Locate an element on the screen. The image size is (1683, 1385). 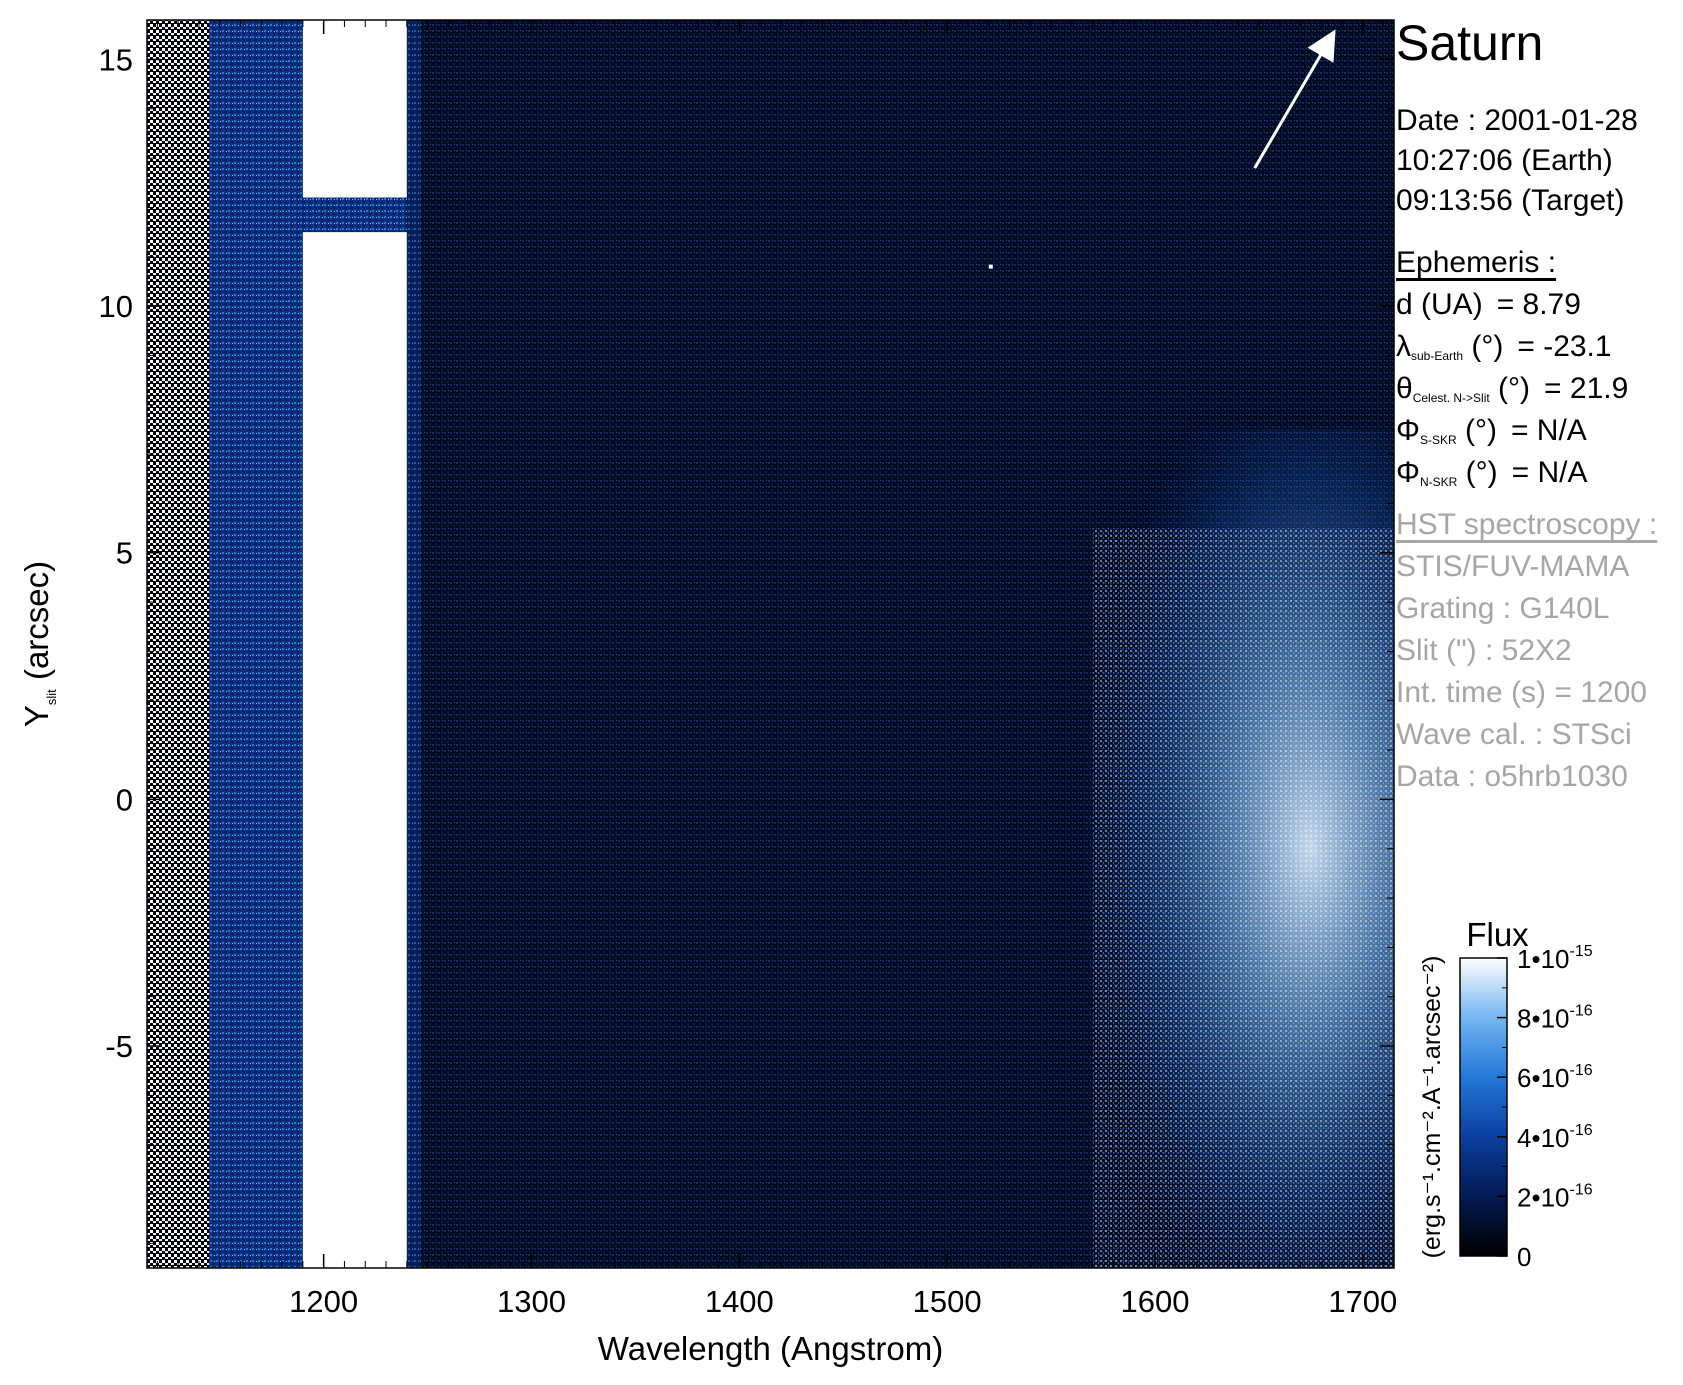
ephemeris-row: ΦS-SKR (°) = N/A is located at coordinates (1491, 435).